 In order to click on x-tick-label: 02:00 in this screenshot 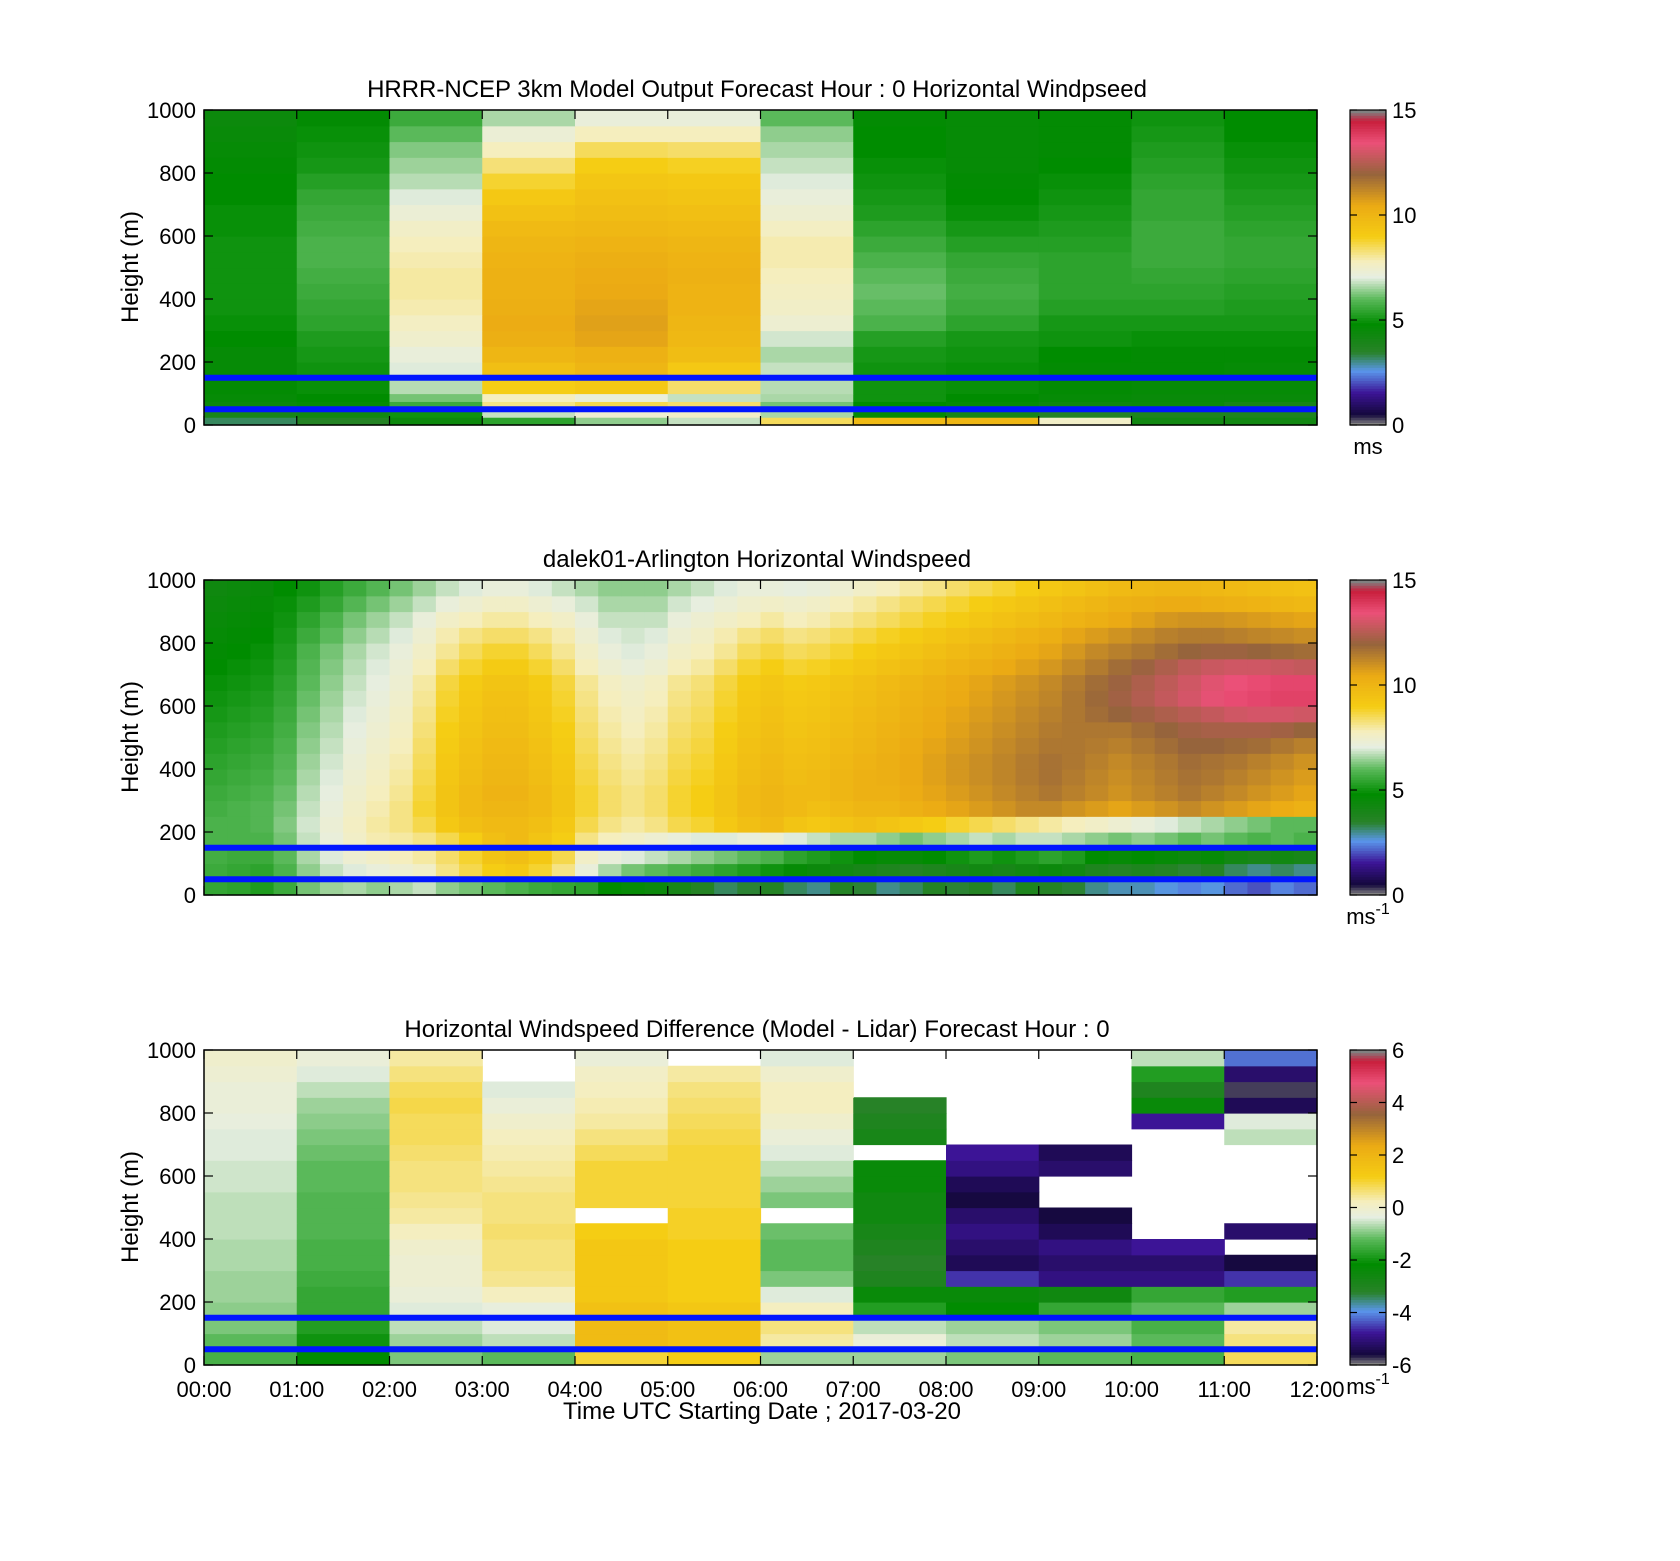, I will do `click(389, 1389)`.